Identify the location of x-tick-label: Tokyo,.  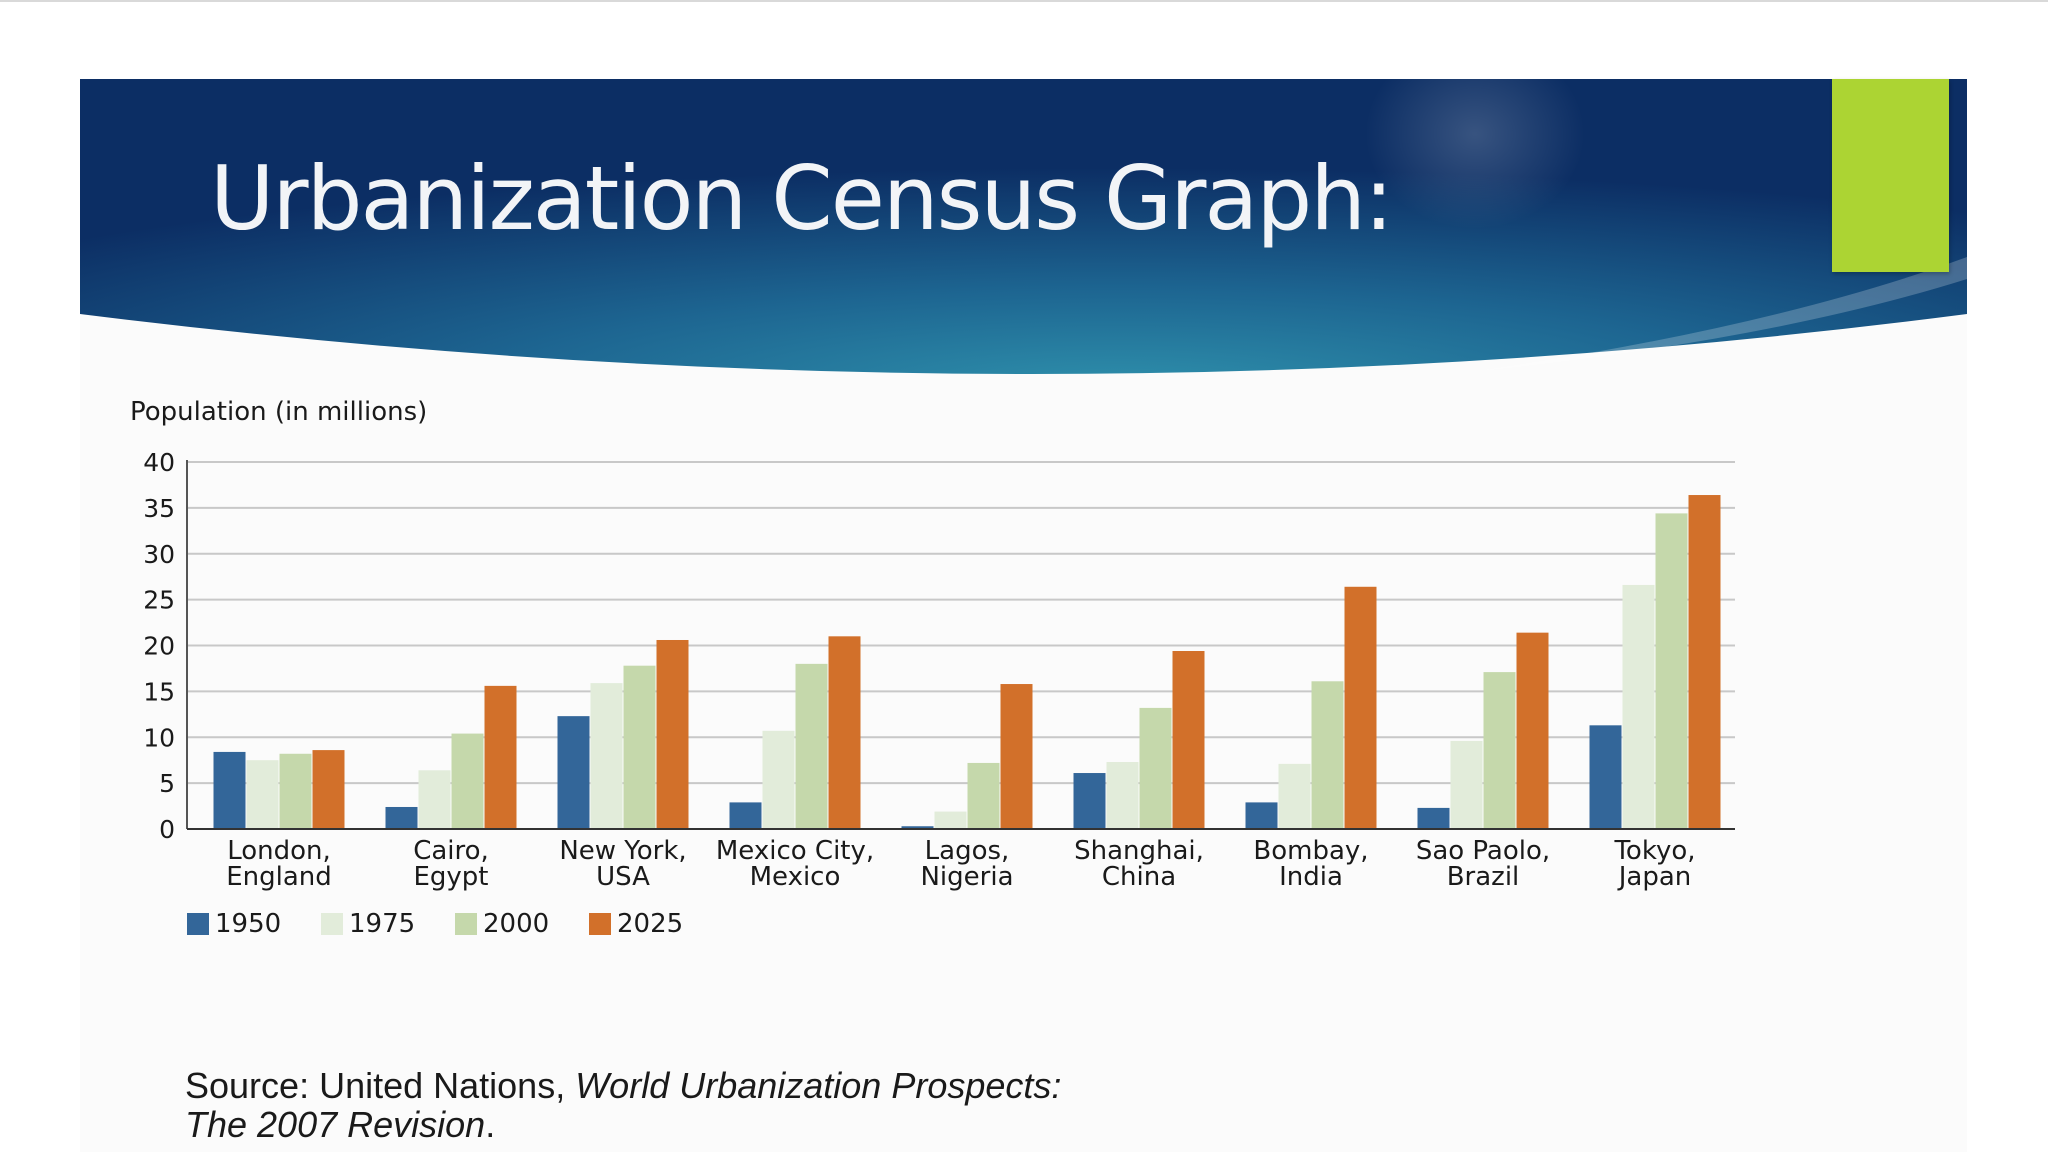
(1654, 851).